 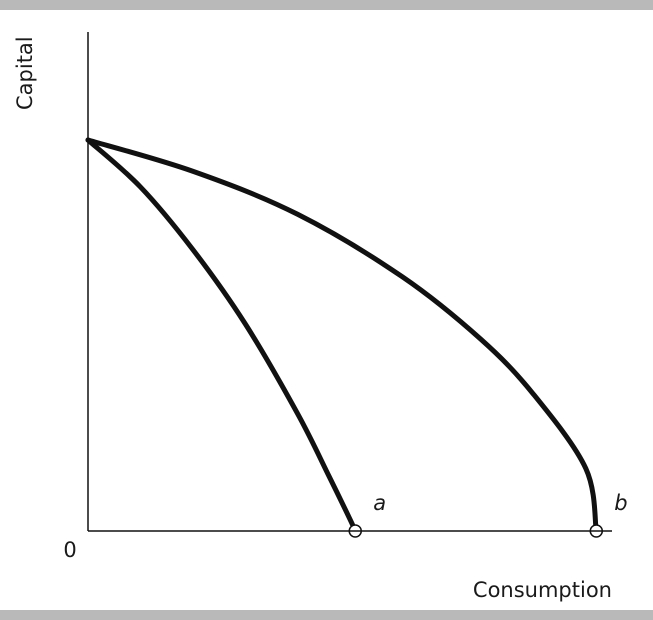 I want to click on point-label-a: a, so click(x=379, y=503).